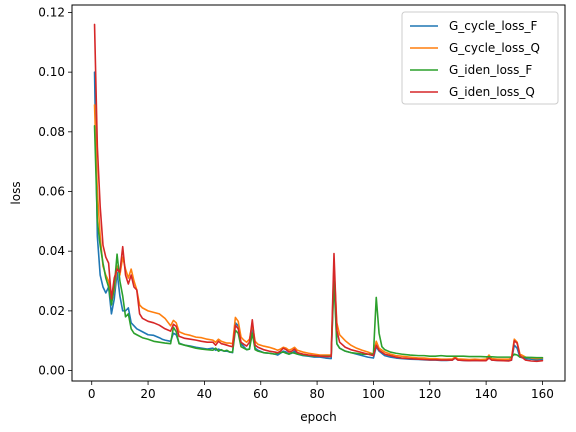 The width and height of the screenshot is (576, 432). Describe the element at coordinates (260, 394) in the screenshot. I see `x-tick-label: 60` at that location.